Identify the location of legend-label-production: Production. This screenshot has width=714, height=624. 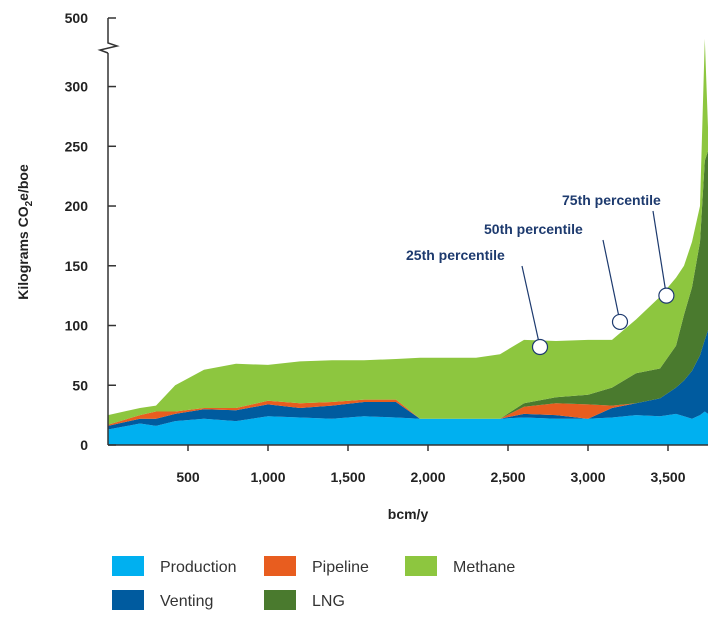
(198, 567).